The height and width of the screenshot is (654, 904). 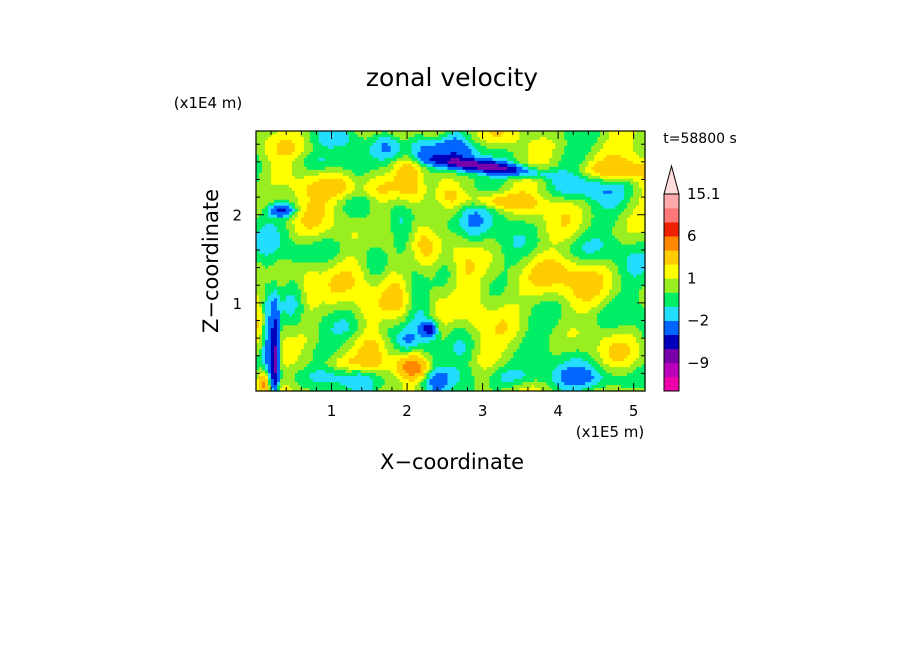 What do you see at coordinates (692, 278) in the screenshot?
I see `colorbar-label: 1` at bounding box center [692, 278].